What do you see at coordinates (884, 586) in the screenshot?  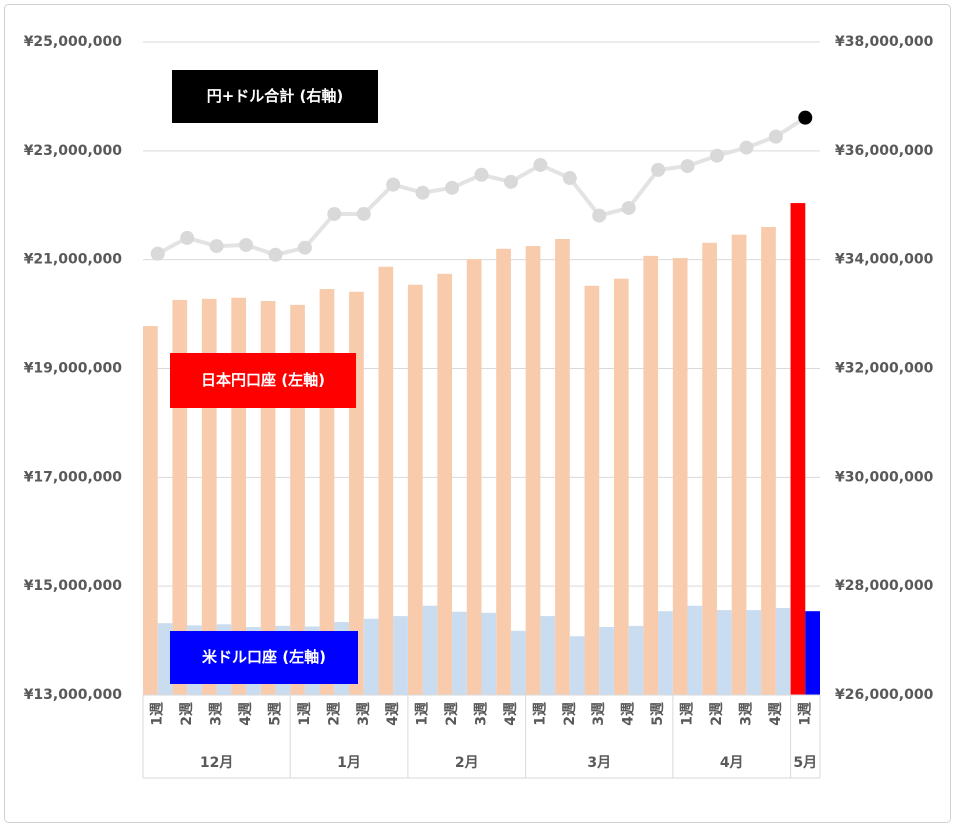 I see `y2-tick-label: ¥28,000,000` at bounding box center [884, 586].